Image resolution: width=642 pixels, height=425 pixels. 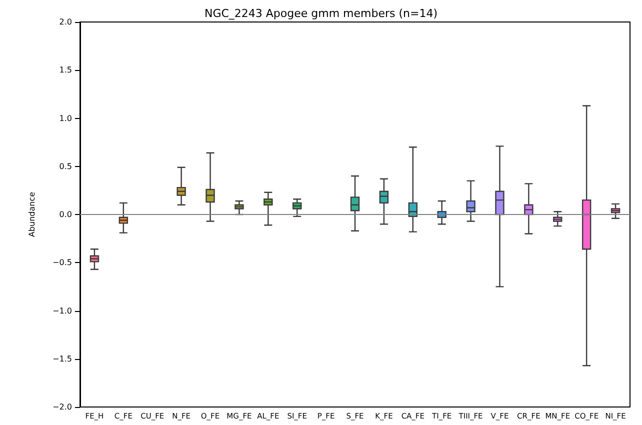 I want to click on y-tick-label: 0.5, so click(x=65, y=166).